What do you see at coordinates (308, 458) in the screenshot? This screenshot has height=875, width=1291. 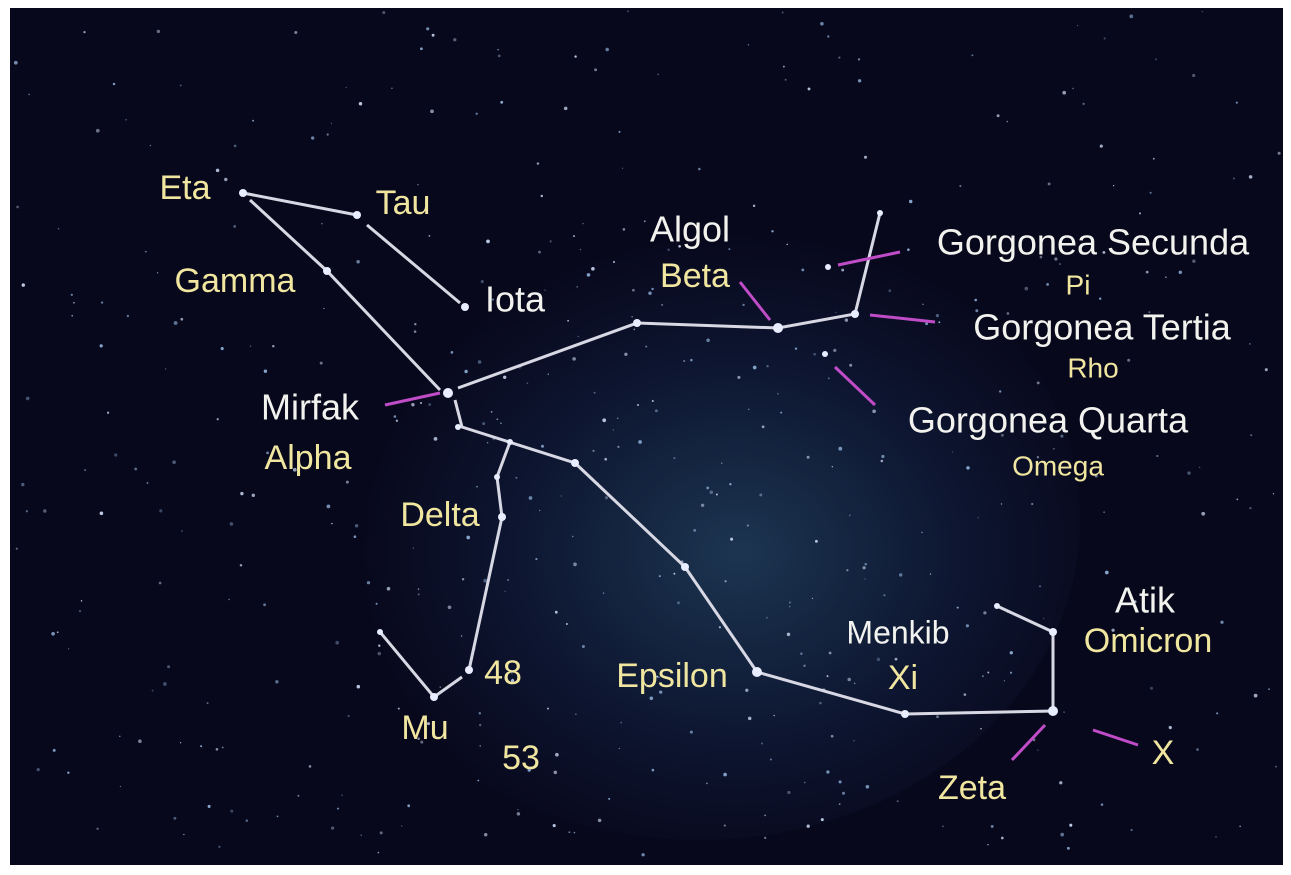 I see `star-label: Alpha` at bounding box center [308, 458].